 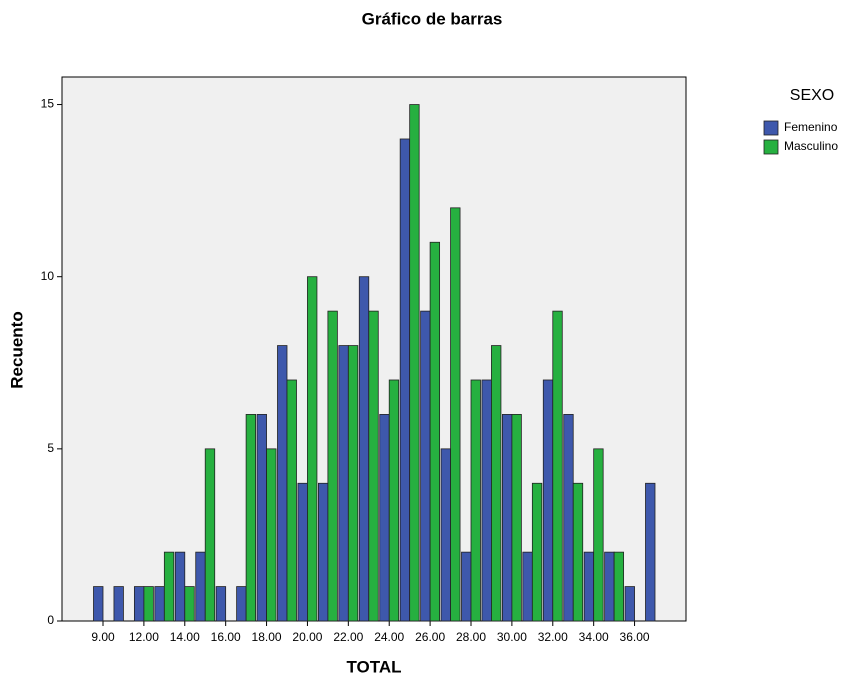 What do you see at coordinates (348, 637) in the screenshot?
I see `x-tick-label: 22.00` at bounding box center [348, 637].